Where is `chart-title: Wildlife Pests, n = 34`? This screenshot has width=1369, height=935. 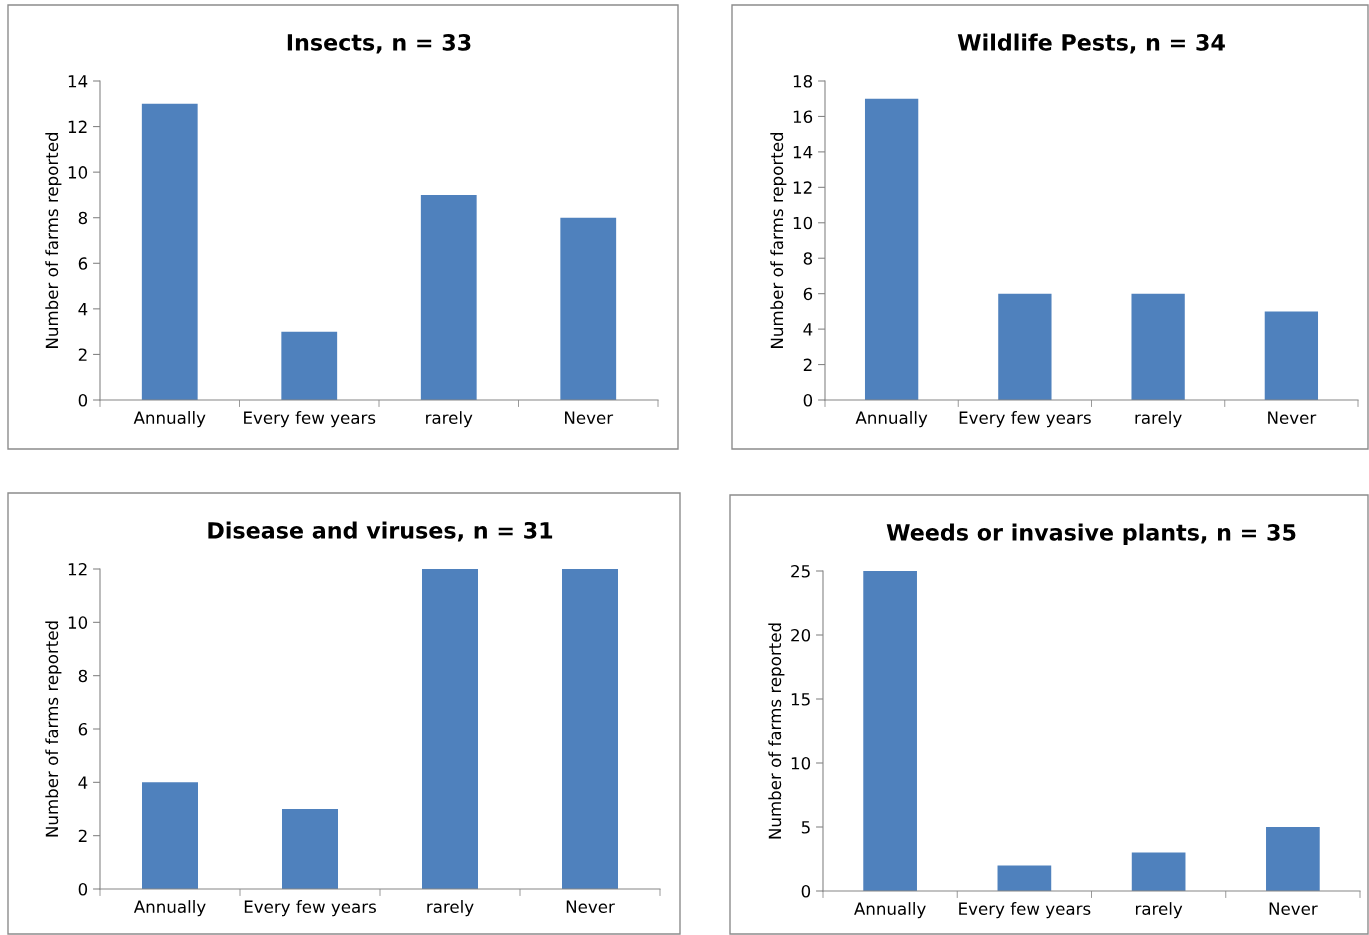 chart-title: Wildlife Pests, n = 34 is located at coordinates (1091, 43).